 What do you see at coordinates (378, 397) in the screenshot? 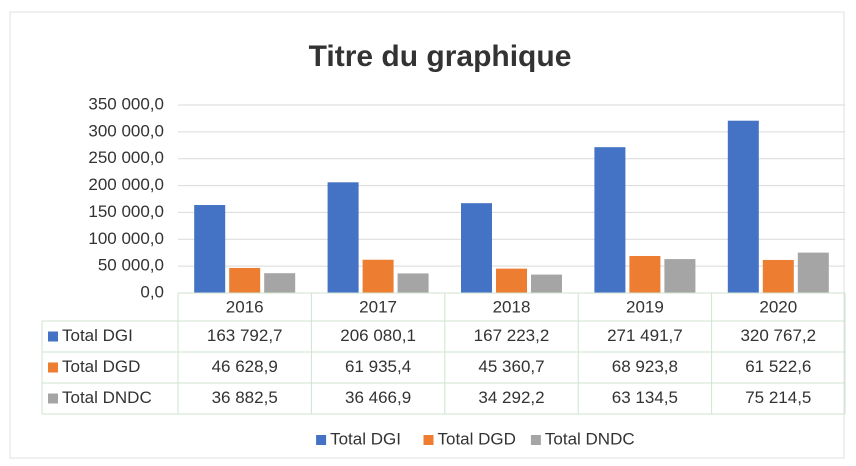
I see `table-cell: 36 466,9` at bounding box center [378, 397].